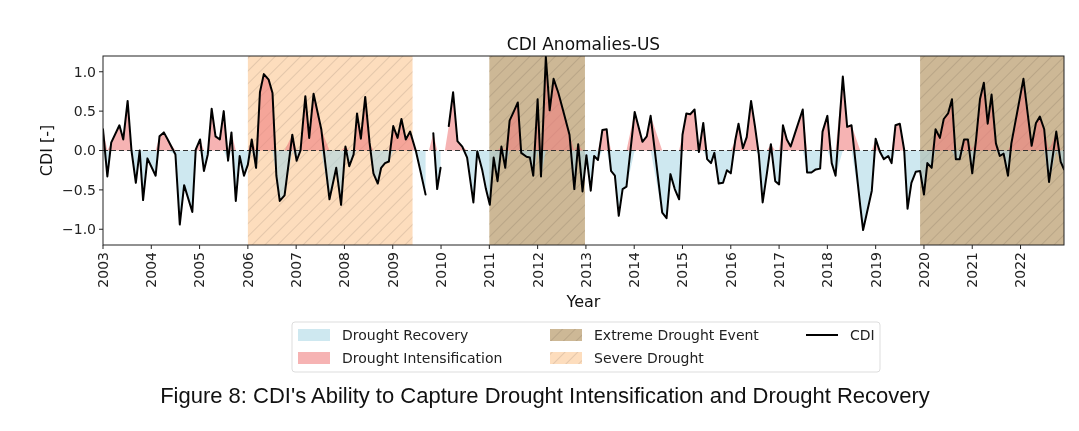 The height and width of the screenshot is (431, 1079). Describe the element at coordinates (827, 270) in the screenshot. I see `x-tick-label: 2018` at that location.